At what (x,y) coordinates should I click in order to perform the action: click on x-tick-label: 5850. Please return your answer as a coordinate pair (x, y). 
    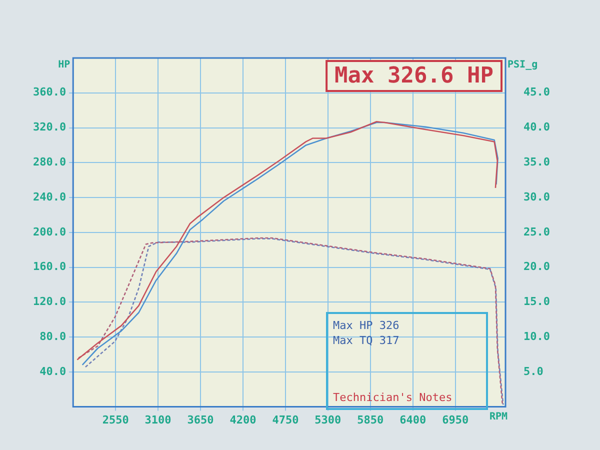
    Looking at the image, I should click on (370, 419).